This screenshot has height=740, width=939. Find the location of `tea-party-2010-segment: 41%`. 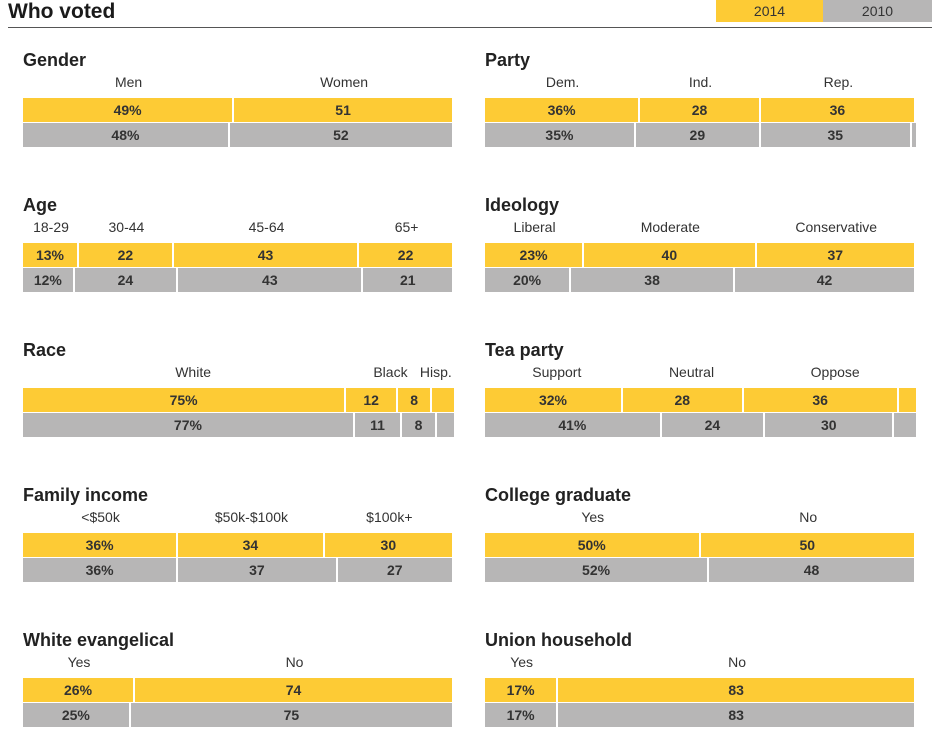

tea-party-2010-segment: 41% is located at coordinates (573, 425).